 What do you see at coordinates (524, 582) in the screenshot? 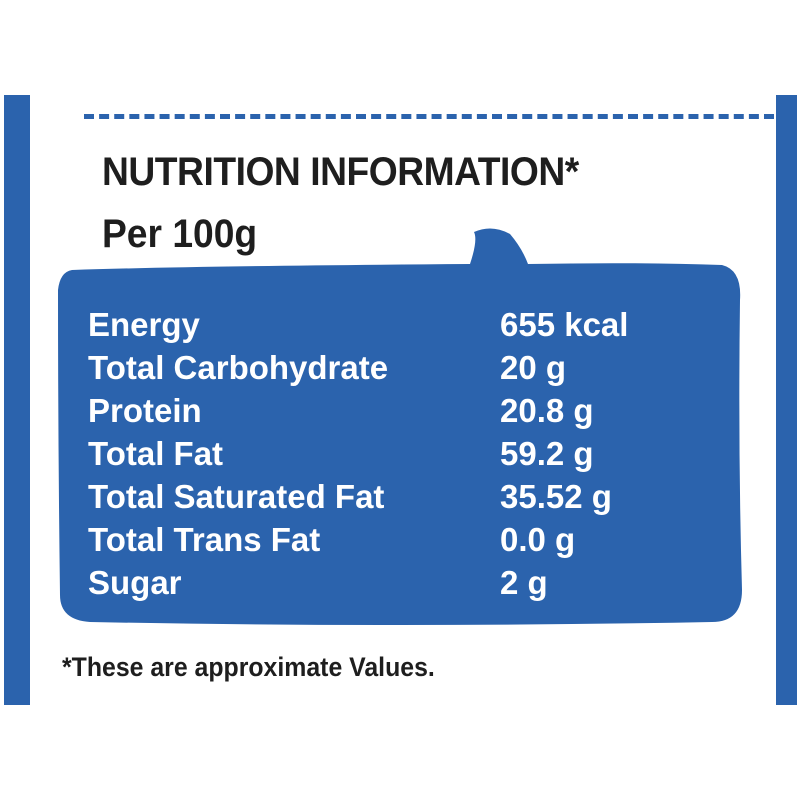
I see `nutrient-value: 2 g` at bounding box center [524, 582].